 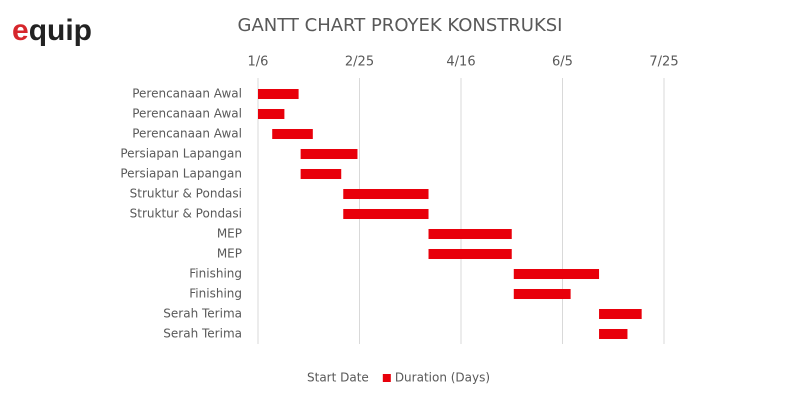 I want to click on x-tick-label: 7/25, so click(x=663, y=62).